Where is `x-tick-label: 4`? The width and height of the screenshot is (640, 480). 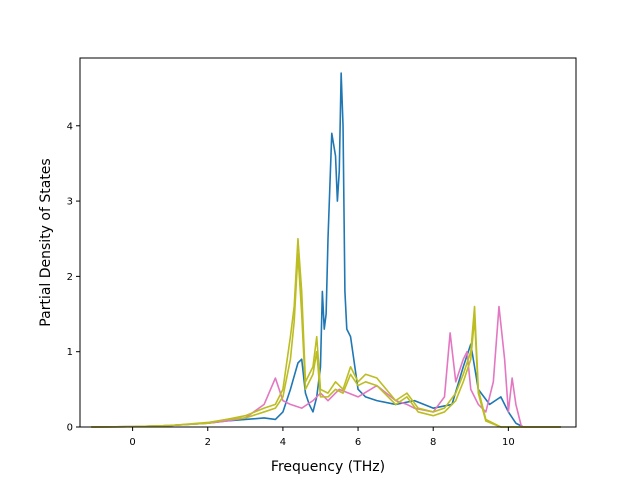 x-tick-label: 4 is located at coordinates (283, 442).